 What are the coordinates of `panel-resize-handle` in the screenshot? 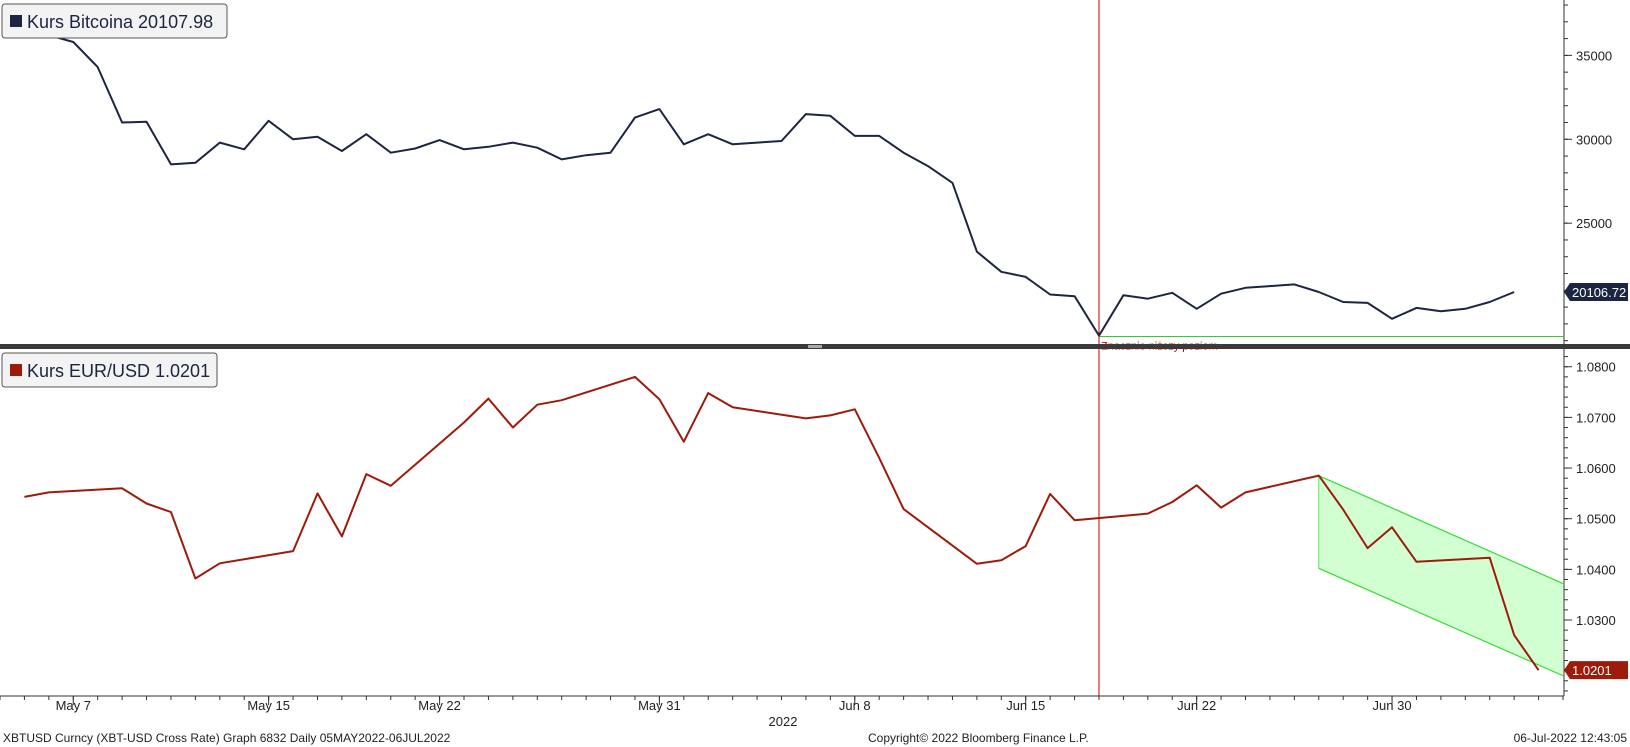 It's located at (815, 346).